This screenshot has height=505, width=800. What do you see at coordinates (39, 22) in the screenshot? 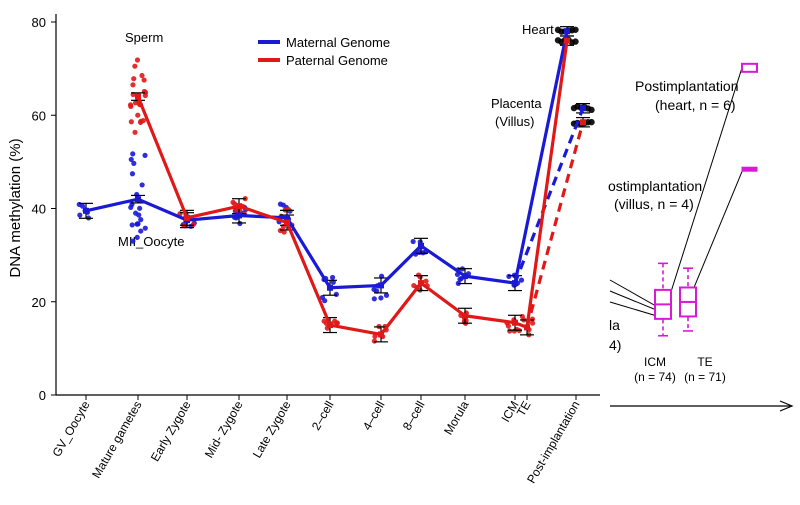
I see `y-tick-label: 80` at bounding box center [39, 22].